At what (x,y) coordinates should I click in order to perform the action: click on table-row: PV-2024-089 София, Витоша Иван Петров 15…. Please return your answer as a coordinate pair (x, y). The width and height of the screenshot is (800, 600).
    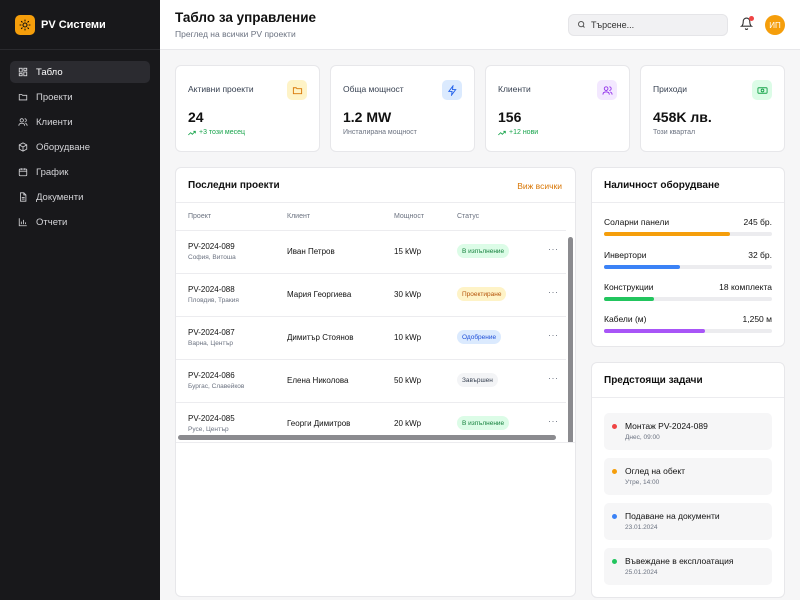
    Looking at the image, I should click on (371, 251).